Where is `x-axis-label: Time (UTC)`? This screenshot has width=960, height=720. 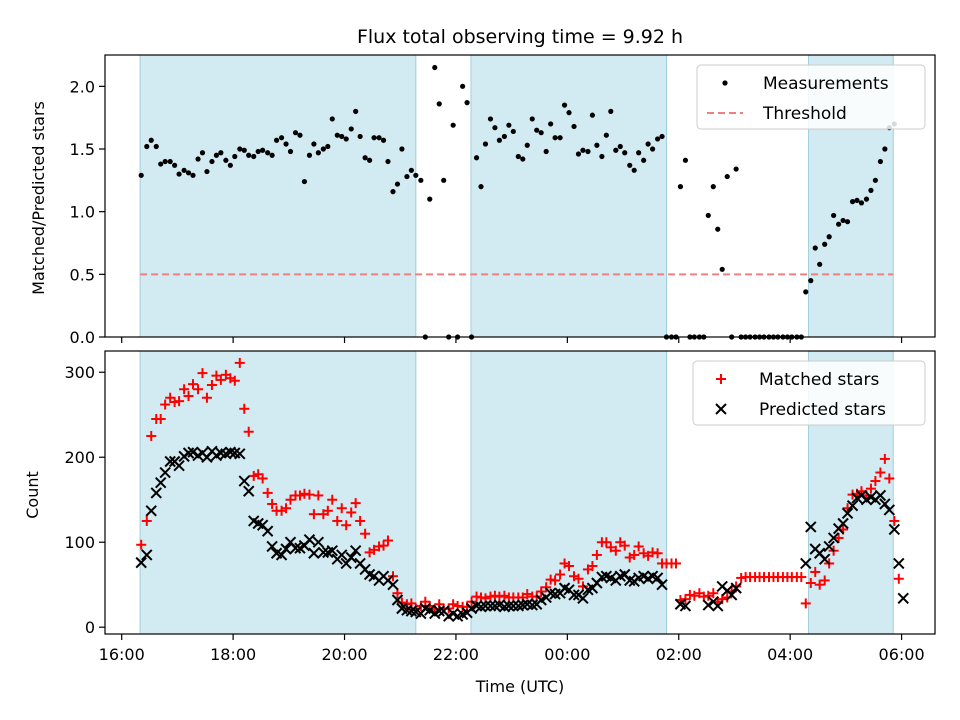
x-axis-label: Time (UTC) is located at coordinates (519, 686).